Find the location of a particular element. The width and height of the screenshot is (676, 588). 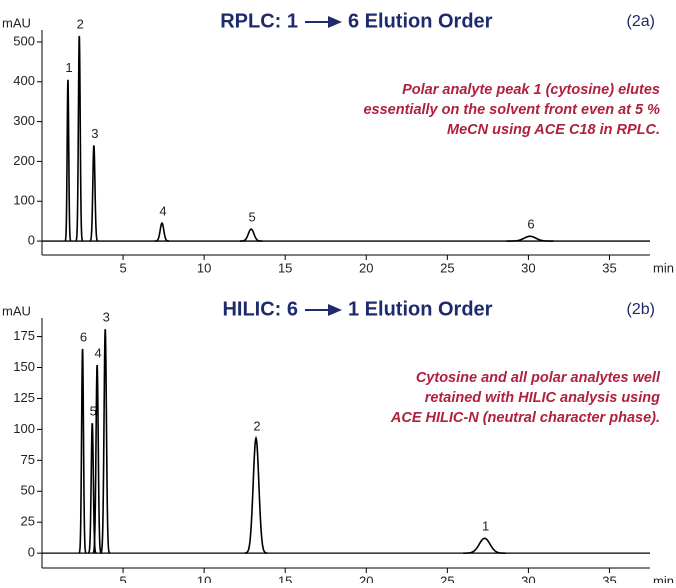

y-tick-label: 300 is located at coordinates (24, 120).